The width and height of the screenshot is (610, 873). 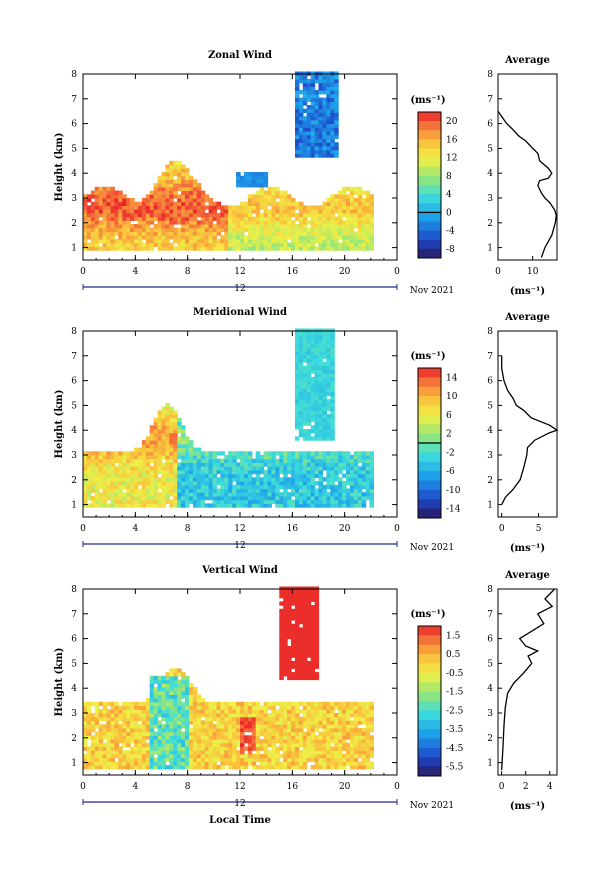 What do you see at coordinates (239, 529) in the screenshot?
I see `x-tick-label: 12` at bounding box center [239, 529].